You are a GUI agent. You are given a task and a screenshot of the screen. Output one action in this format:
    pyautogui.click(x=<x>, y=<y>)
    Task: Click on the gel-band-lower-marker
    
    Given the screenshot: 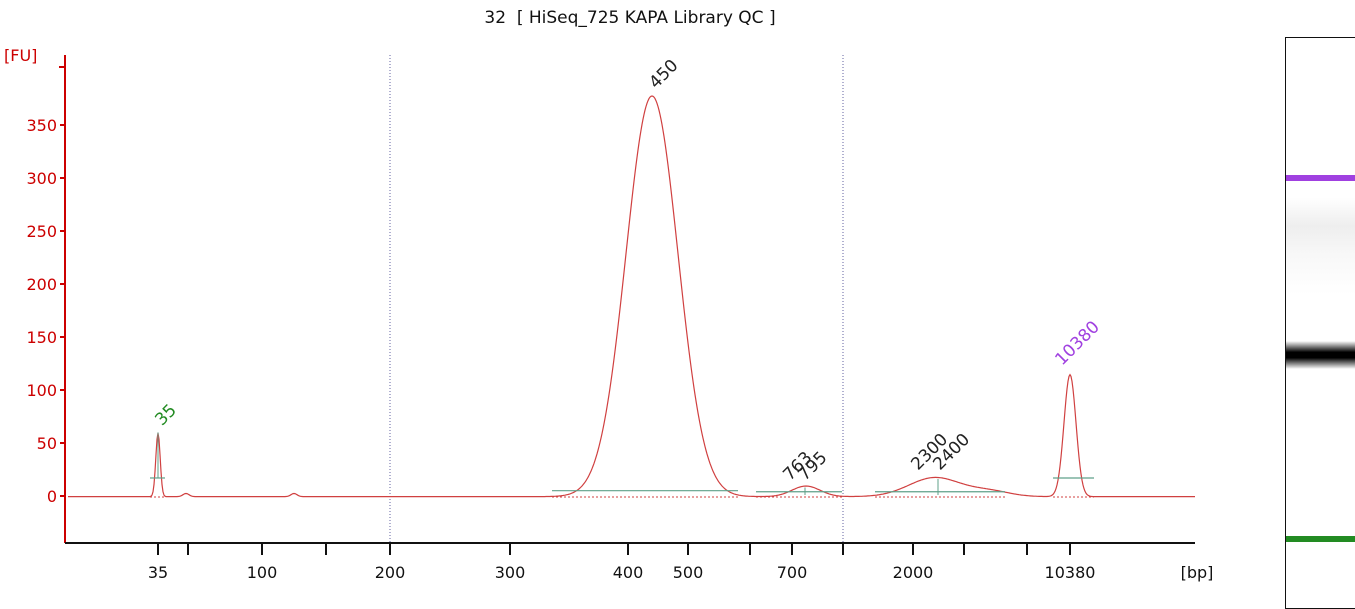 What is the action you would take?
    pyautogui.click(x=1320, y=539)
    